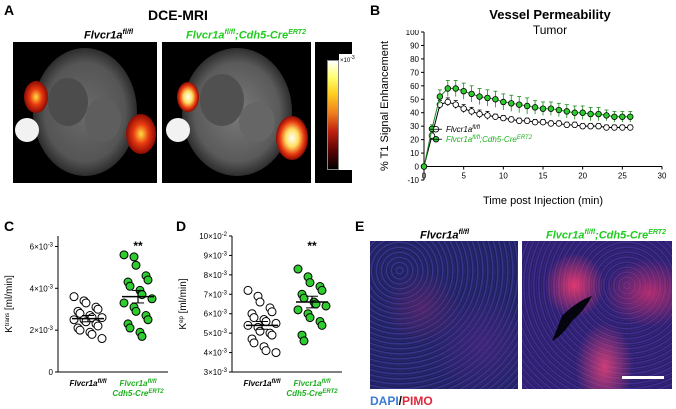 Image resolution: width=676 pixels, height=409 pixels. Describe the element at coordinates (414, 126) in the screenshot. I see `y-tick-label: 30` at that location.